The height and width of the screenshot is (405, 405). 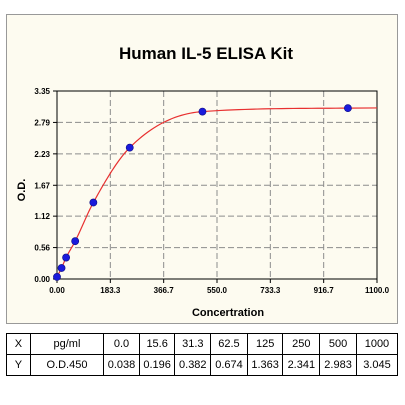 What do you see at coordinates (157, 365) in the screenshot?
I see `table-cell: 0.196` at bounding box center [157, 365].